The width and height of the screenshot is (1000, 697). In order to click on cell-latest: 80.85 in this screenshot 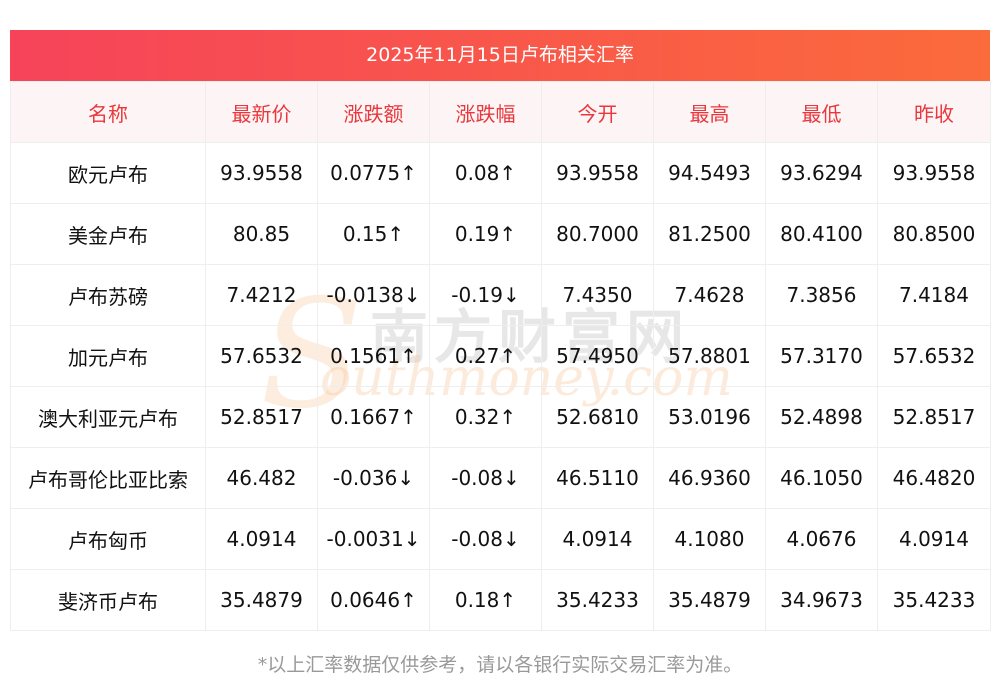, I will do `click(261, 234)`.